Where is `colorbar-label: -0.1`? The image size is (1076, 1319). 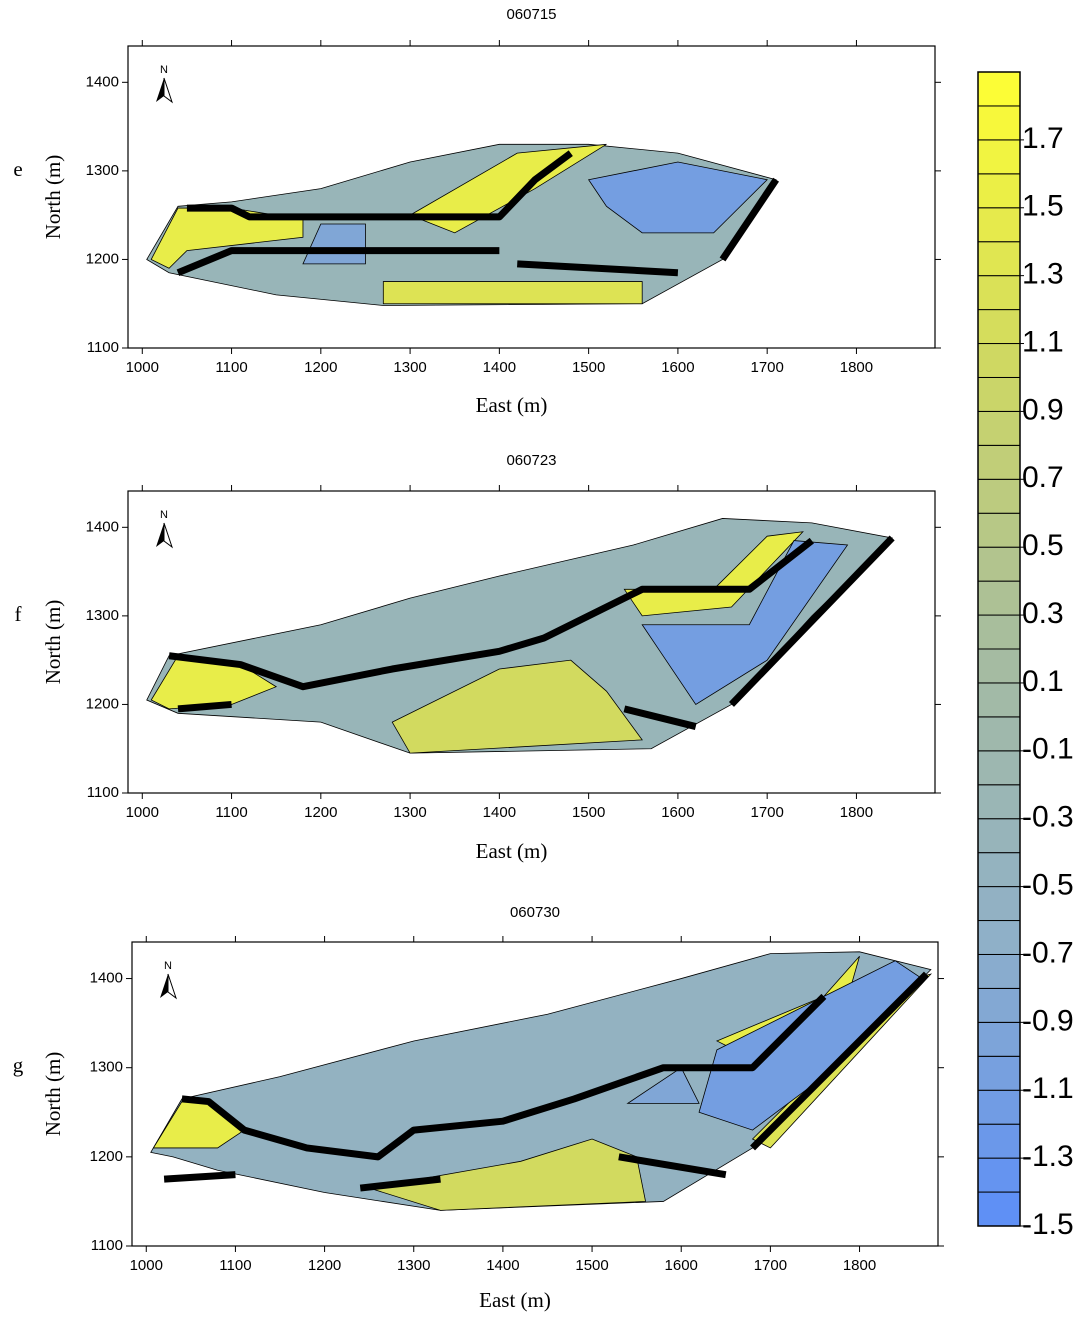
colorbar-label: -0.1 is located at coordinates (1048, 749).